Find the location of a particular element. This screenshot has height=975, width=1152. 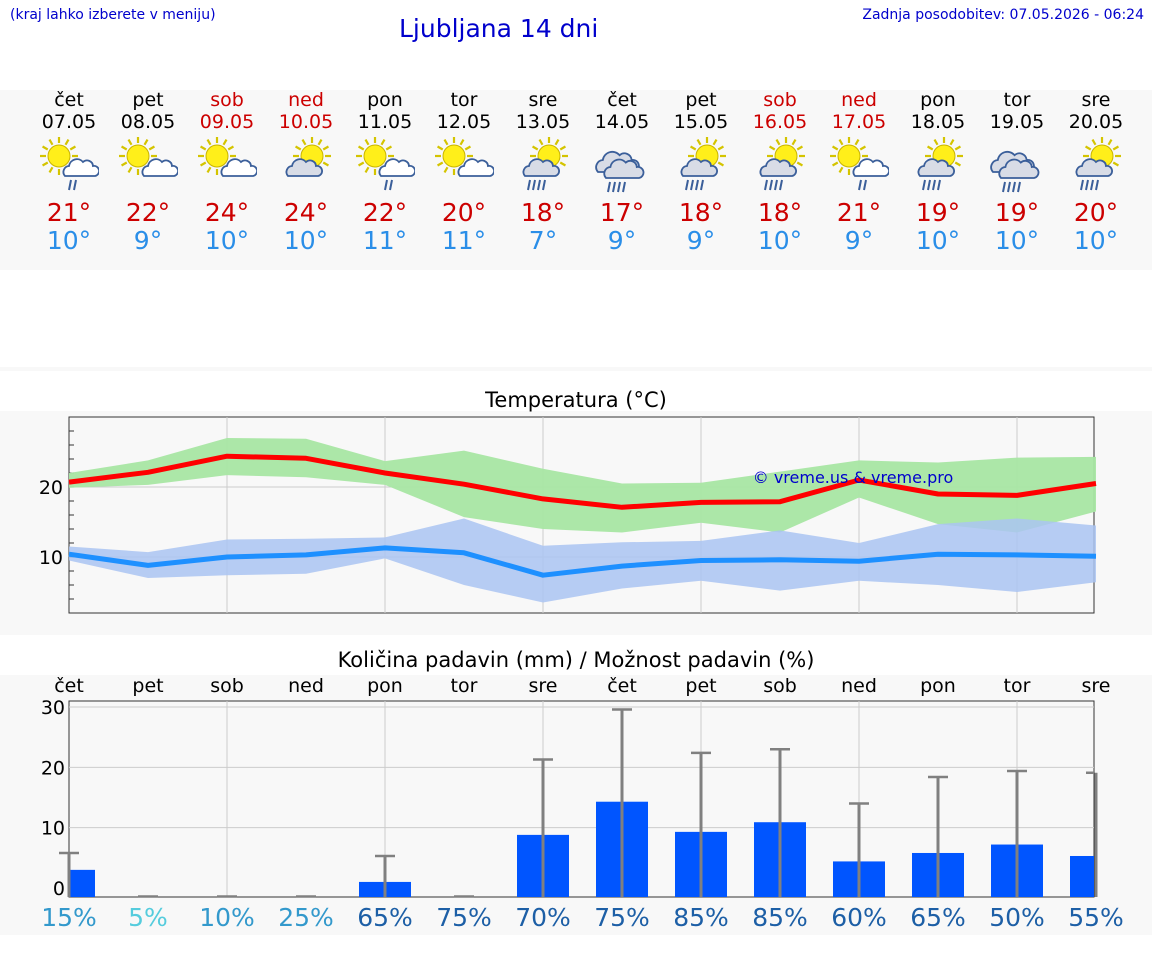

precip-probability: 50% is located at coordinates (1017, 917).